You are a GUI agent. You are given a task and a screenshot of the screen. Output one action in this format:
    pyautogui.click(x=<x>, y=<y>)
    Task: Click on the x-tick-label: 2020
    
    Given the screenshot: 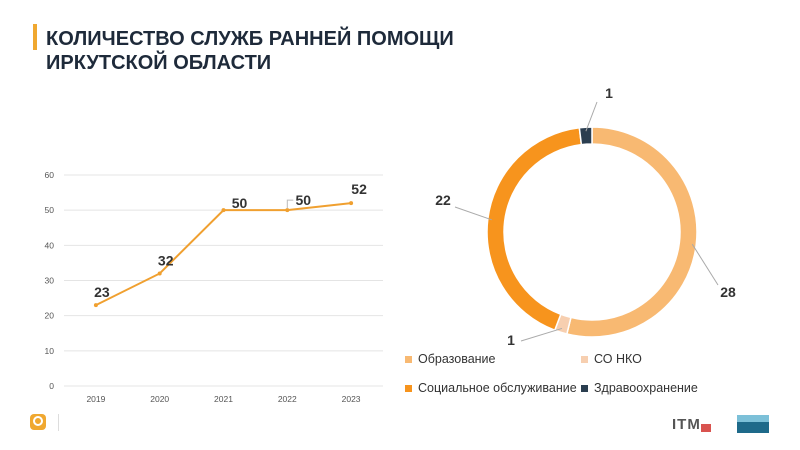 What is the action you would take?
    pyautogui.click(x=159, y=399)
    